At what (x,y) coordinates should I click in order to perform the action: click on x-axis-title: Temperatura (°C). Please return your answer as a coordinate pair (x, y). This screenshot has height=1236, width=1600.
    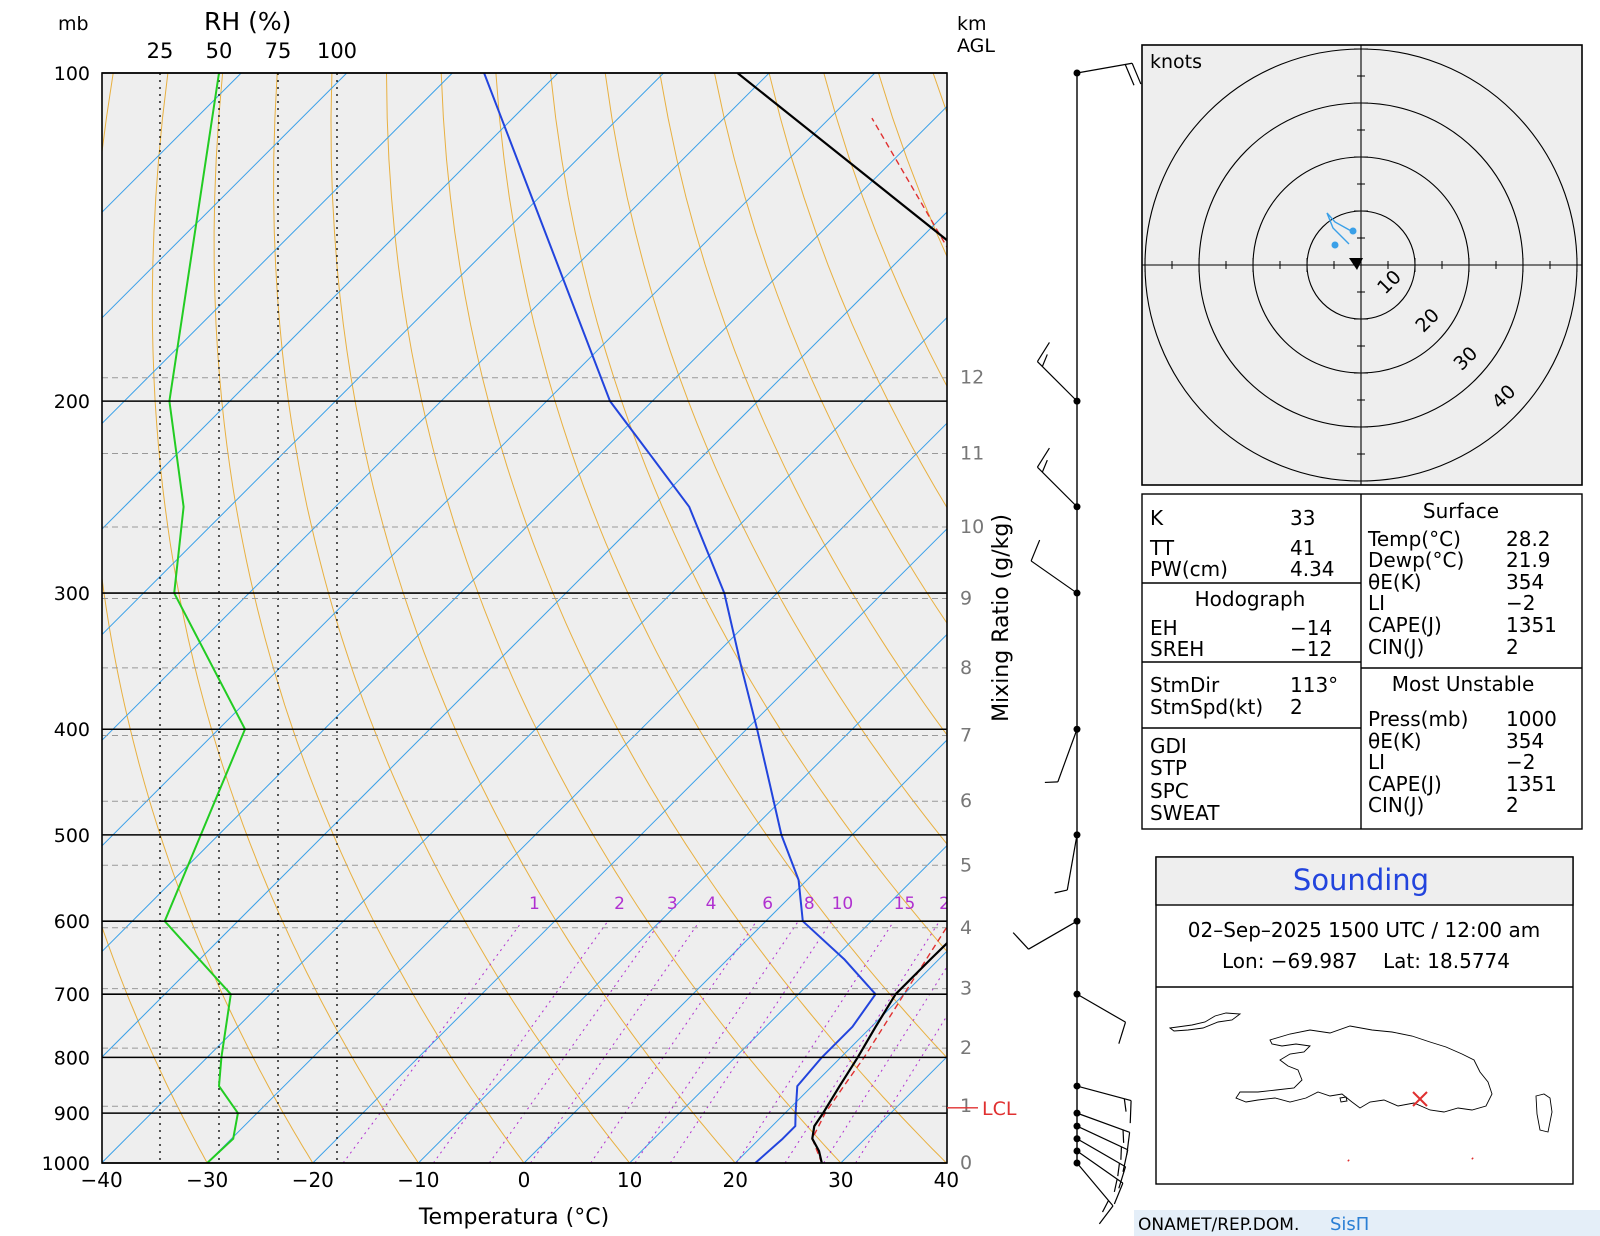
    Looking at the image, I should click on (513, 1217).